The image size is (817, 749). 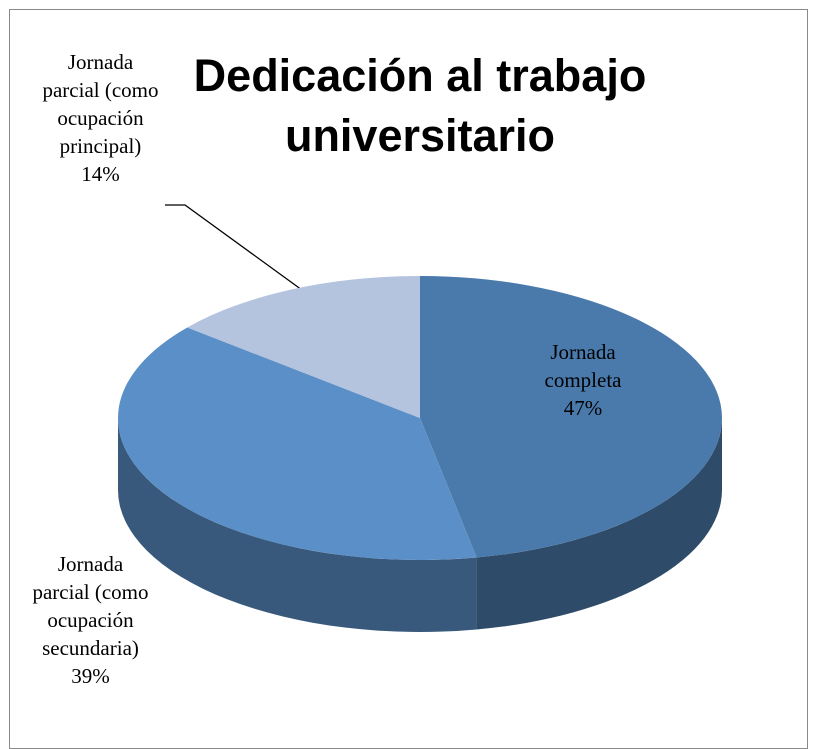 What do you see at coordinates (90, 676) in the screenshot?
I see `label-value: 39%` at bounding box center [90, 676].